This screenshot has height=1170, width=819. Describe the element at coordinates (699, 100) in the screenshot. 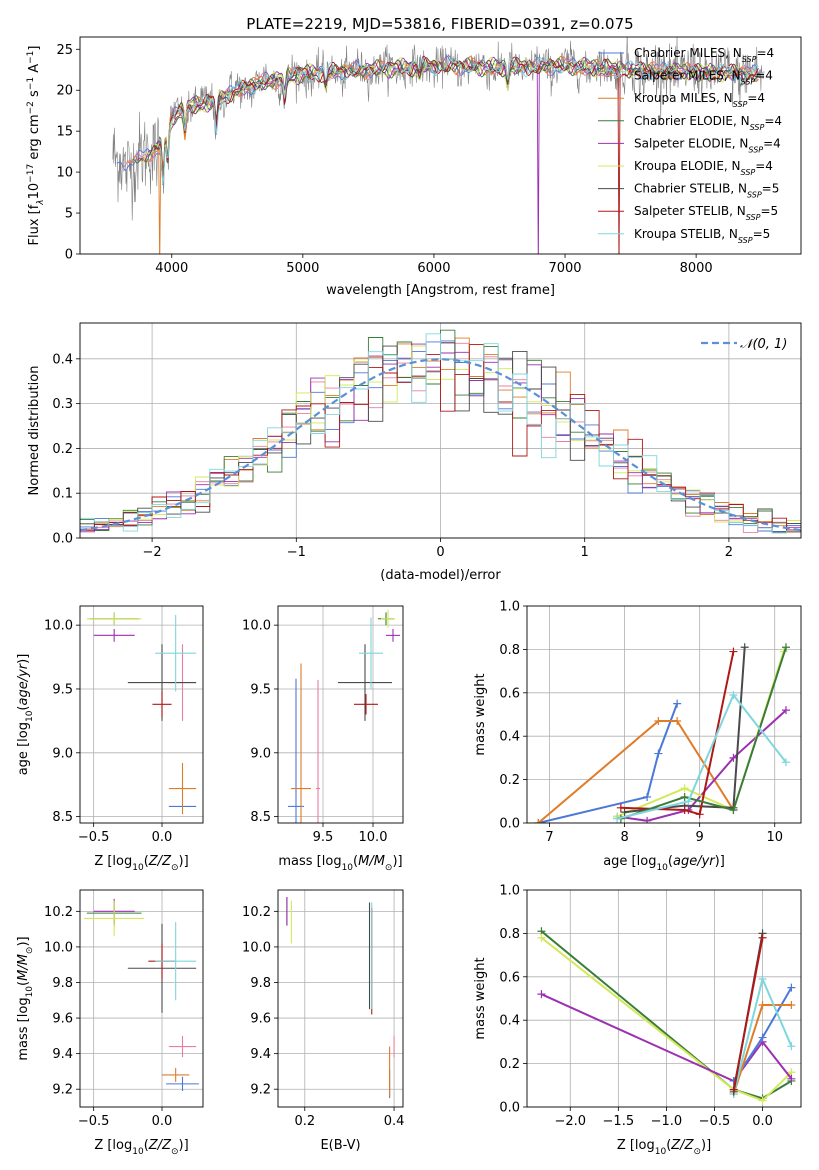

I see `legend-label: Kroupa MILES, NSSP=4` at that location.